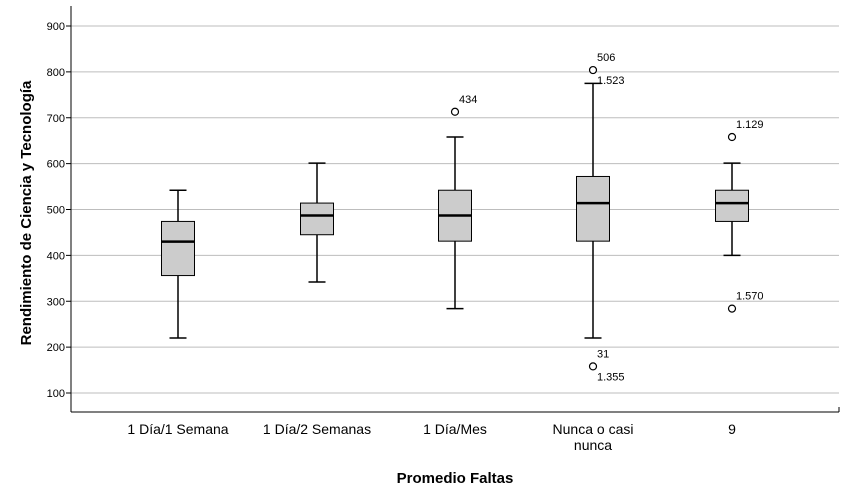  Describe the element at coordinates (750, 297) in the screenshot. I see `outlier-label: 1.570` at that location.